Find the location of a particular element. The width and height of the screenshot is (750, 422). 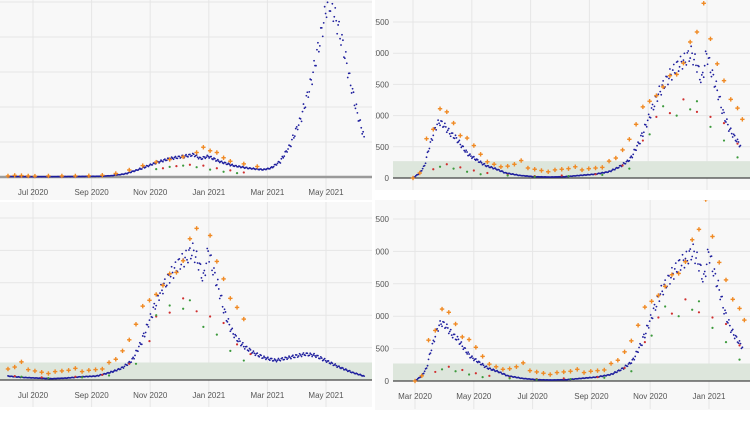

y-tick-label: 1500 is located at coordinates (382, 284).